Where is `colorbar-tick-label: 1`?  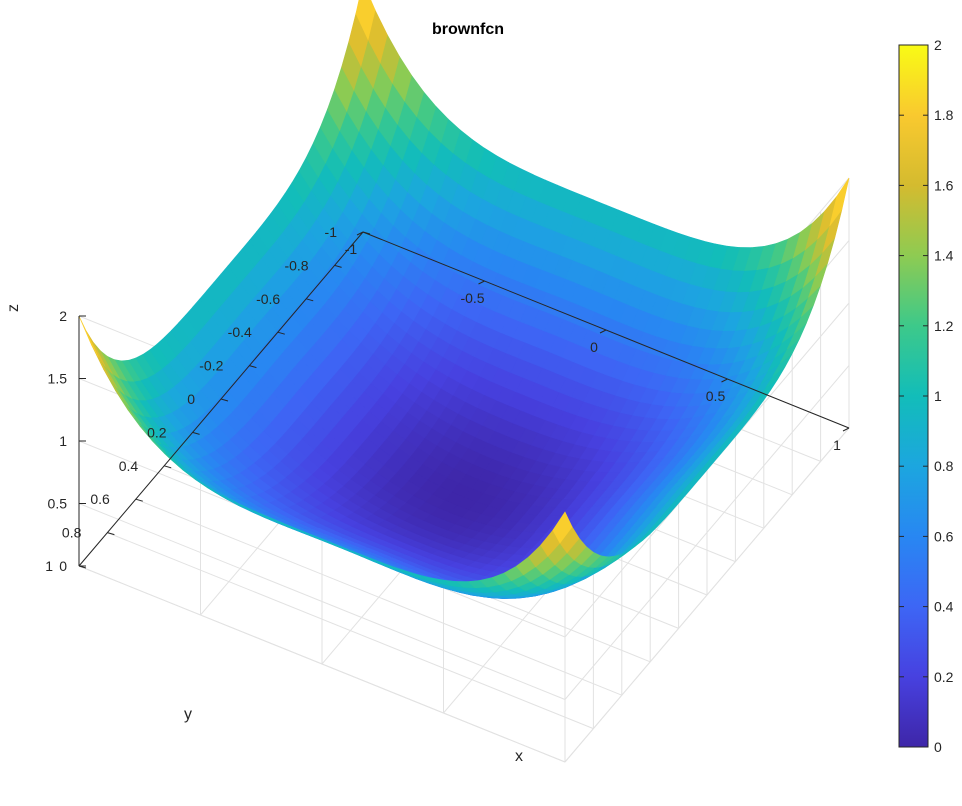 colorbar-tick-label: 1 is located at coordinates (938, 396).